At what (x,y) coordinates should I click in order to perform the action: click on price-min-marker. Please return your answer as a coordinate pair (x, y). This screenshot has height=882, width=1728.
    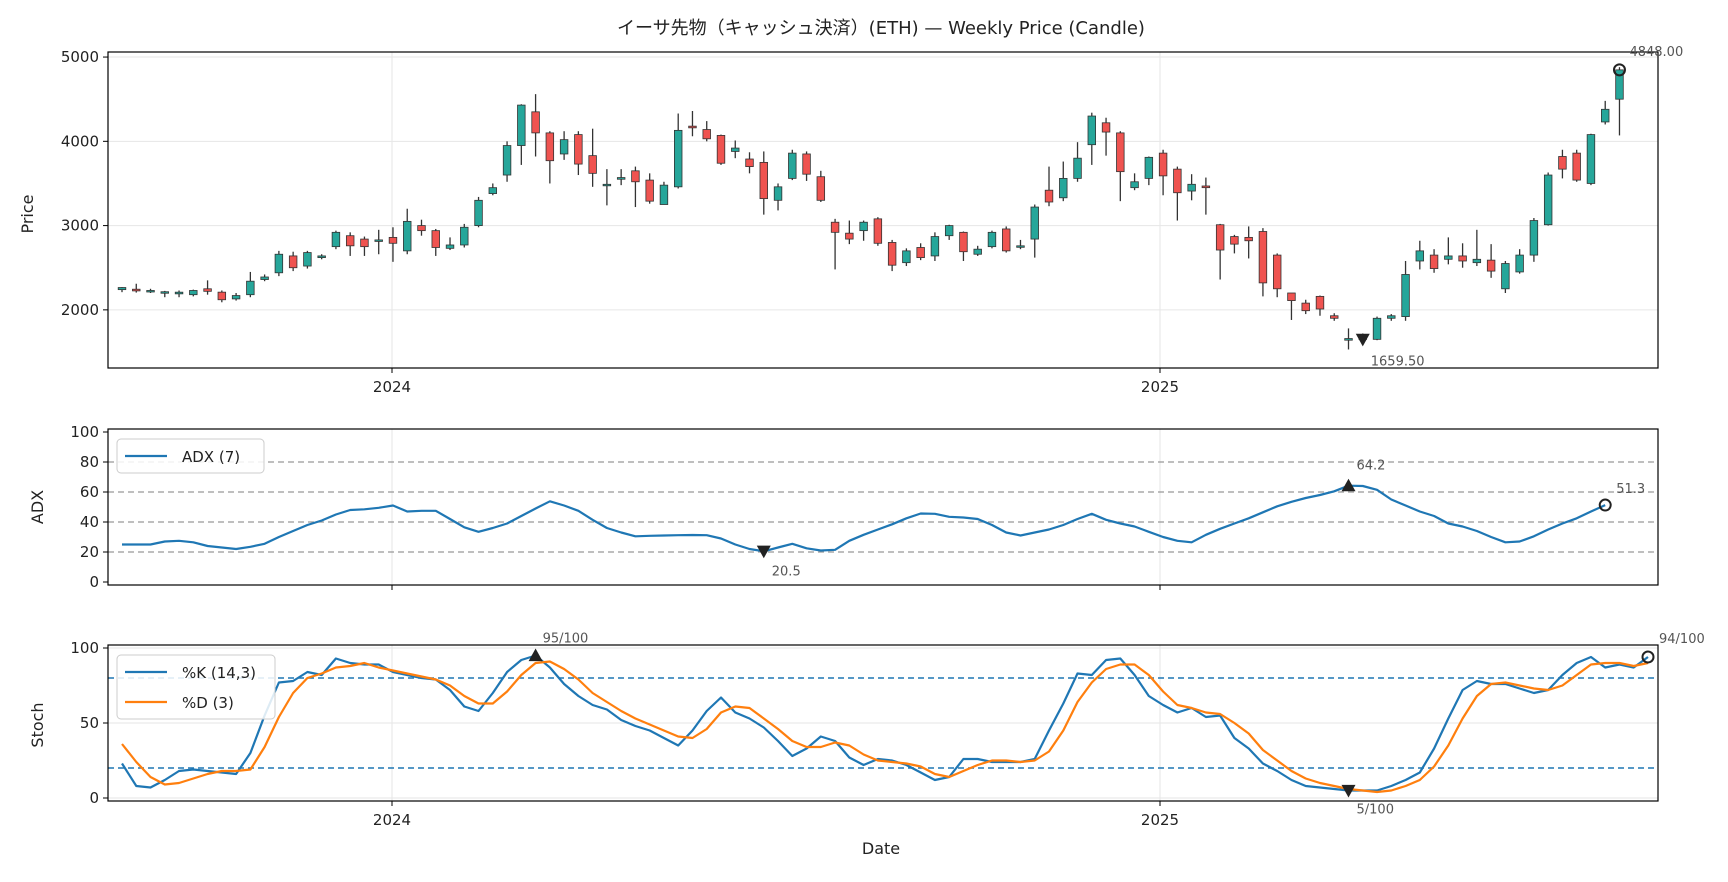
    Looking at the image, I should click on (1363, 340).